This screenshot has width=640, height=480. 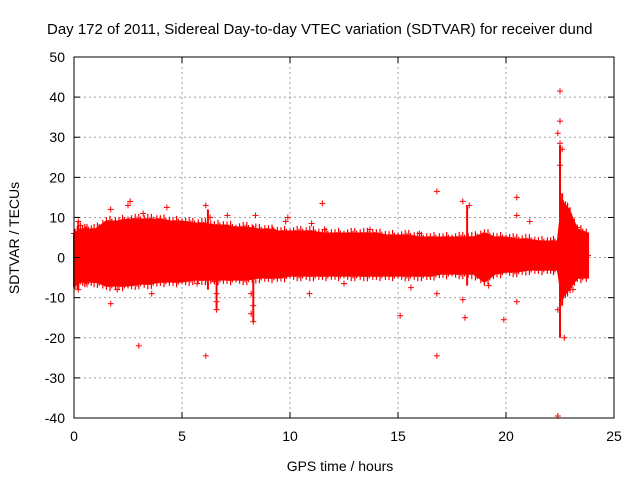 I want to click on y-tick-label: 0, so click(x=61, y=258).